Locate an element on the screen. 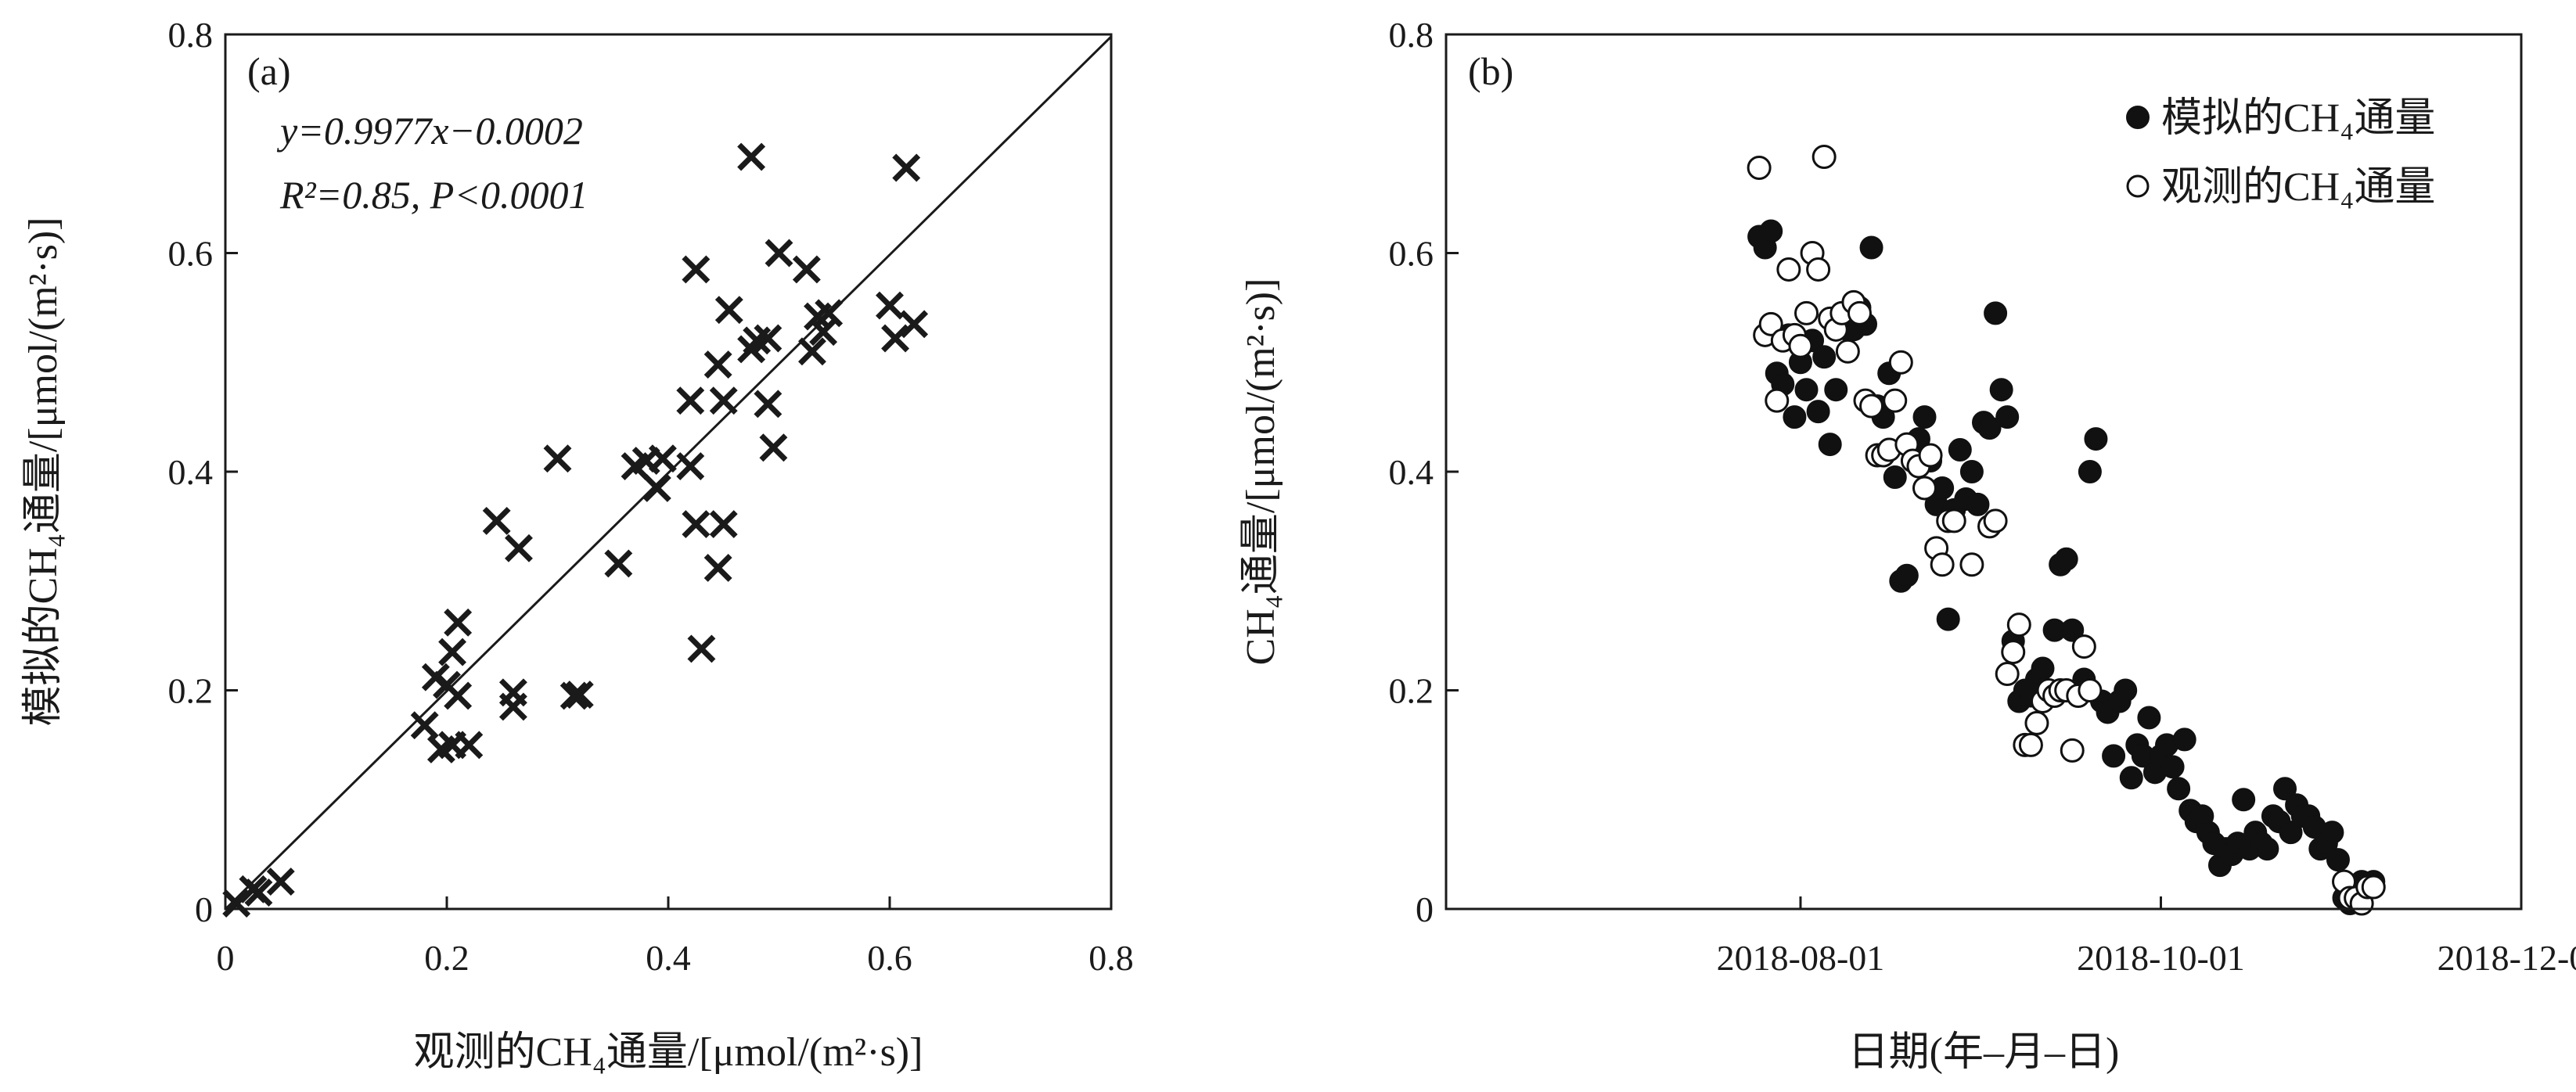 This screenshot has width=2576, height=1092. panel-a-equation: y=0.9977x−0.0002 is located at coordinates (430, 131).